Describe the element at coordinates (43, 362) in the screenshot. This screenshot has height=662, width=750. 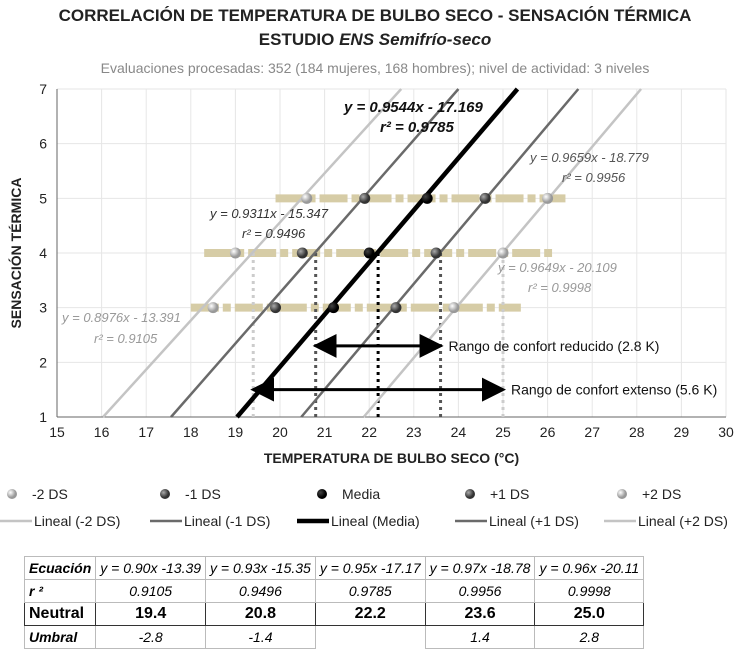
I see `y-tick-label: 2` at that location.